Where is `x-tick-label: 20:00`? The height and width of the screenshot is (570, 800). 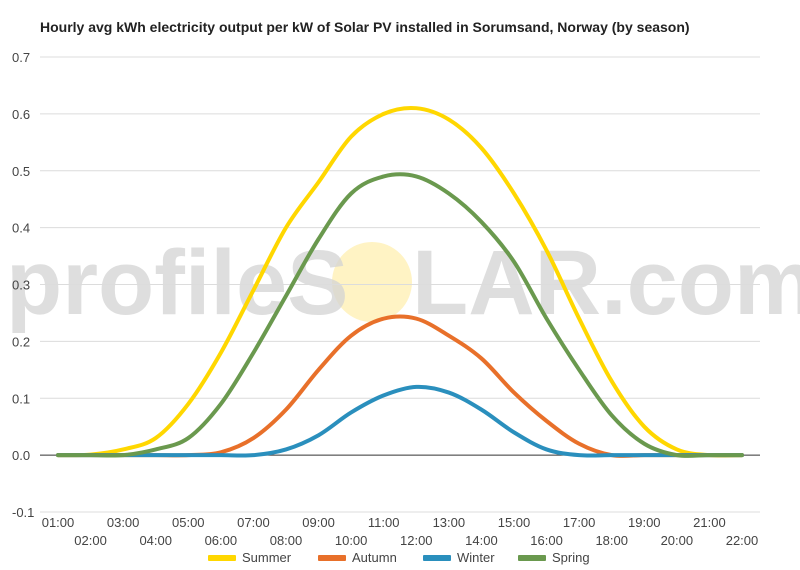 x-tick-label: 20:00 is located at coordinates (677, 540).